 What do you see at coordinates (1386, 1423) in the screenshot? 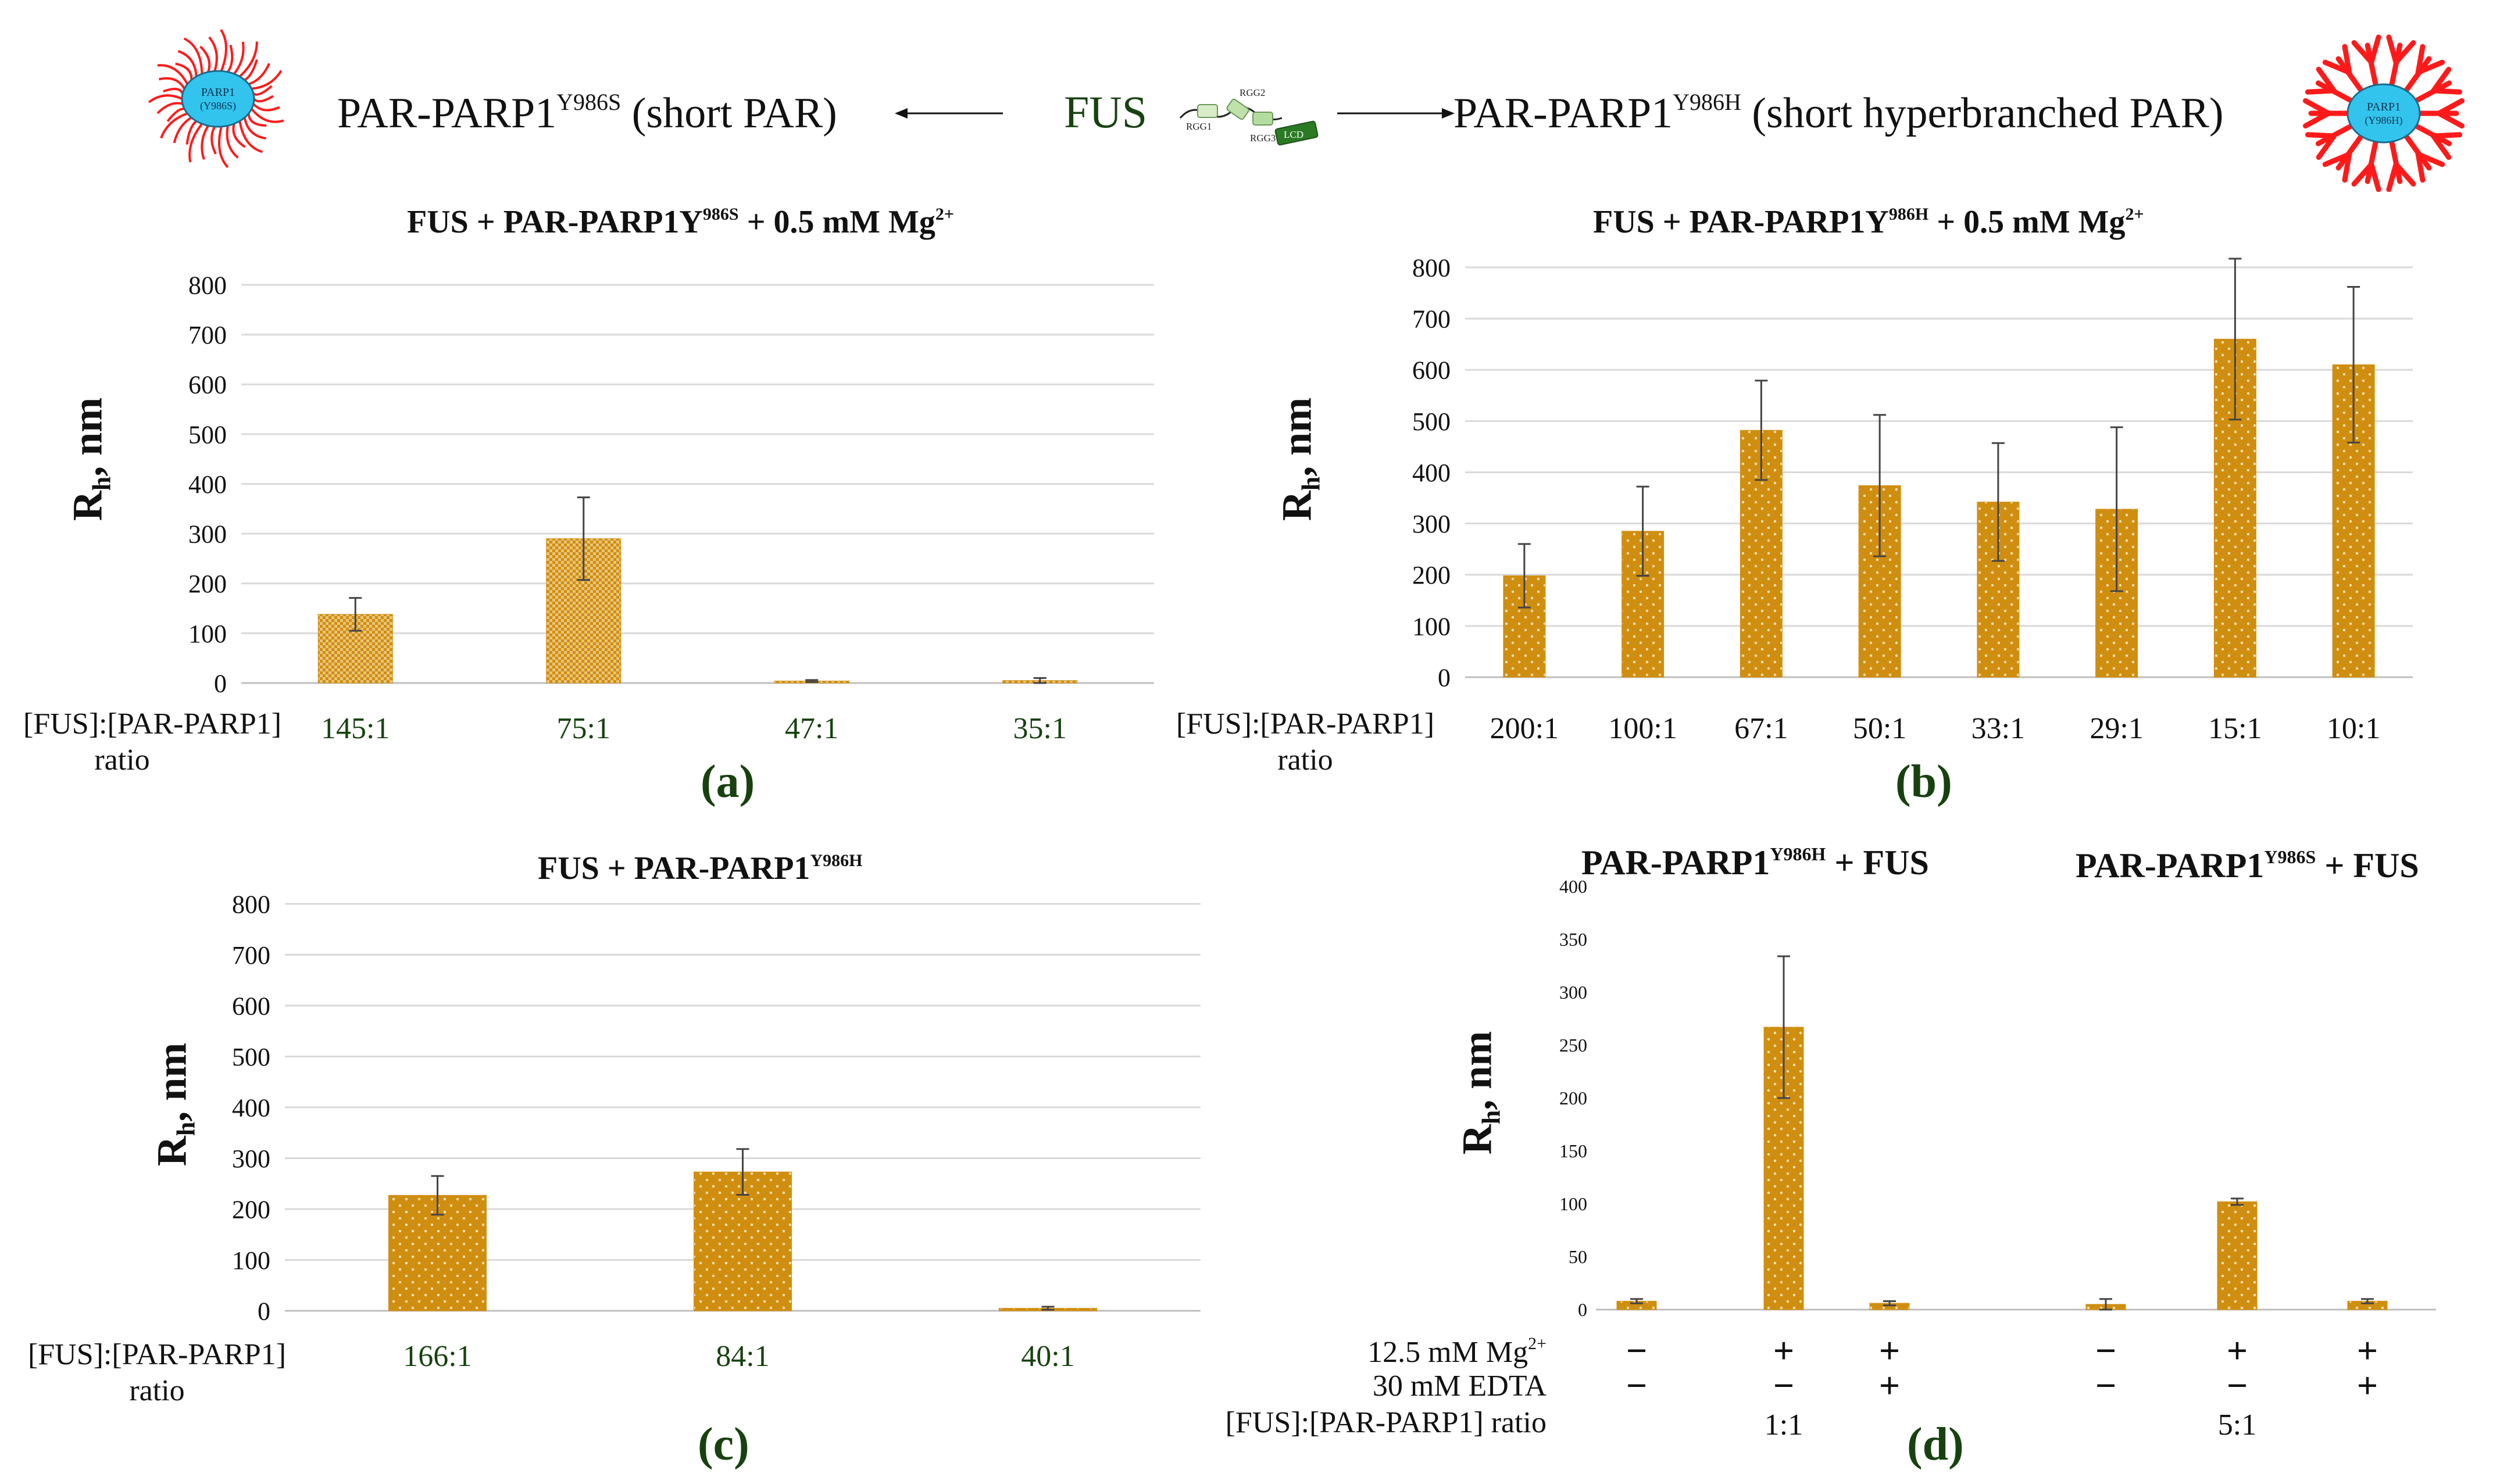
I see `panel-d-ratio-row-label: [FUS]:[PAR-PARP1] ratio` at bounding box center [1386, 1423].